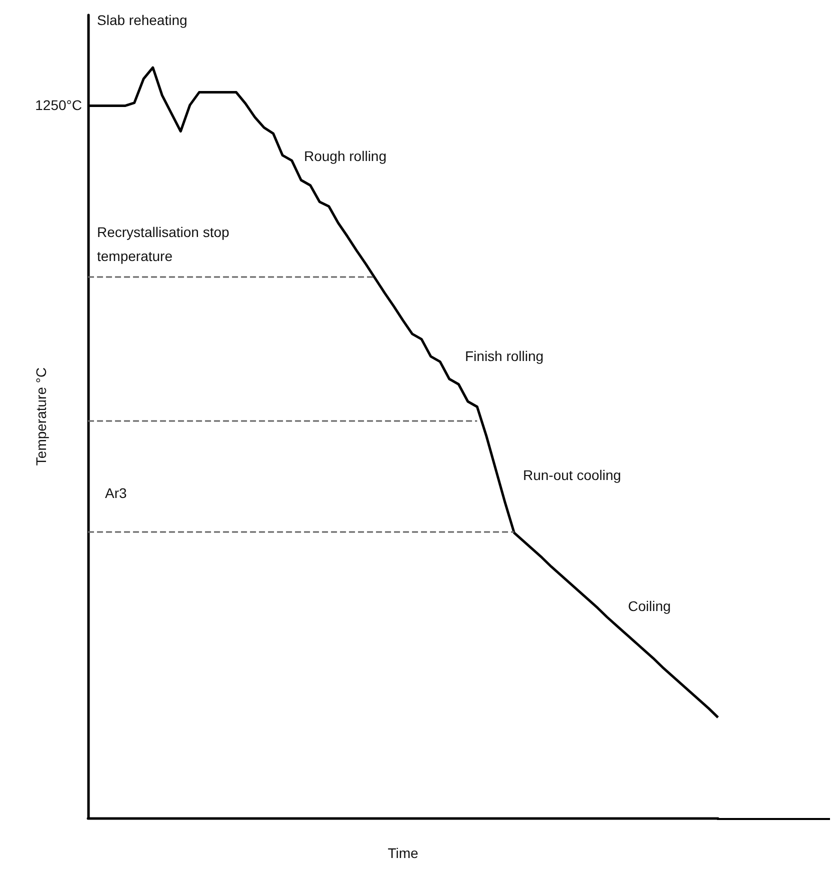  What do you see at coordinates (163, 244) in the screenshot?
I see `annotation: Recrystallisation stop temperature` at bounding box center [163, 244].